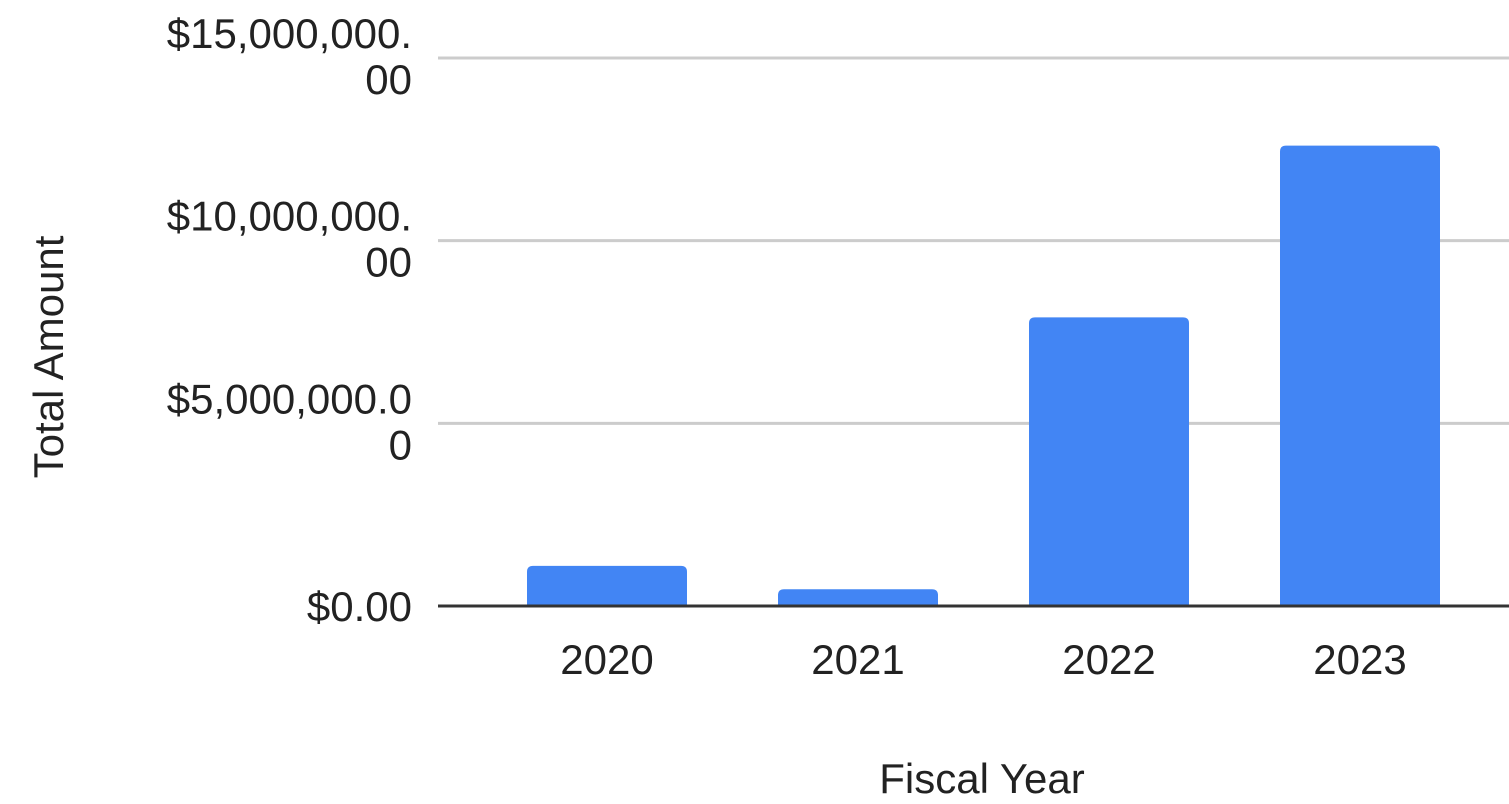  I want to click on bar-2021, so click(858, 597).